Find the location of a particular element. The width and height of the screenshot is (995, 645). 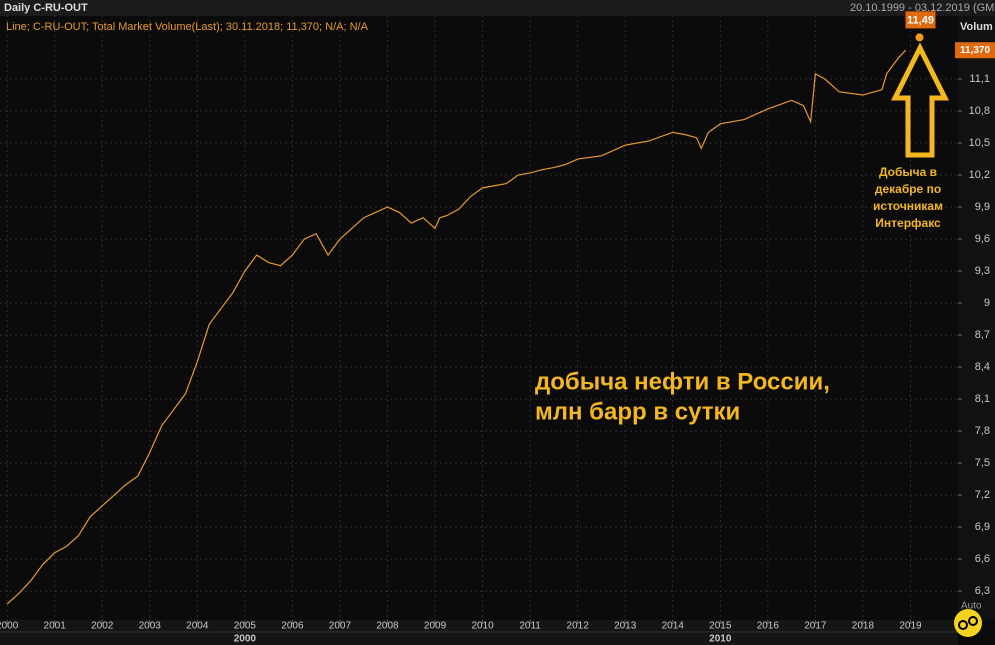

note-line: источникам is located at coordinates (908, 206).